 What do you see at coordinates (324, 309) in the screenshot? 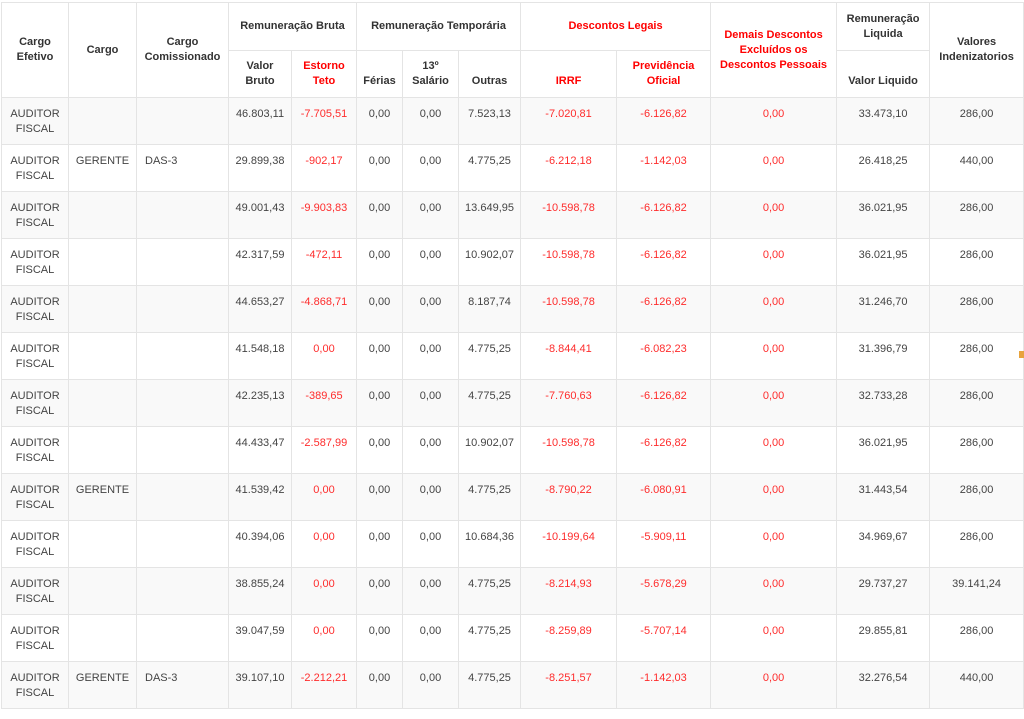
I see `cell-estorno-teto: -4.868,71` at bounding box center [324, 309].